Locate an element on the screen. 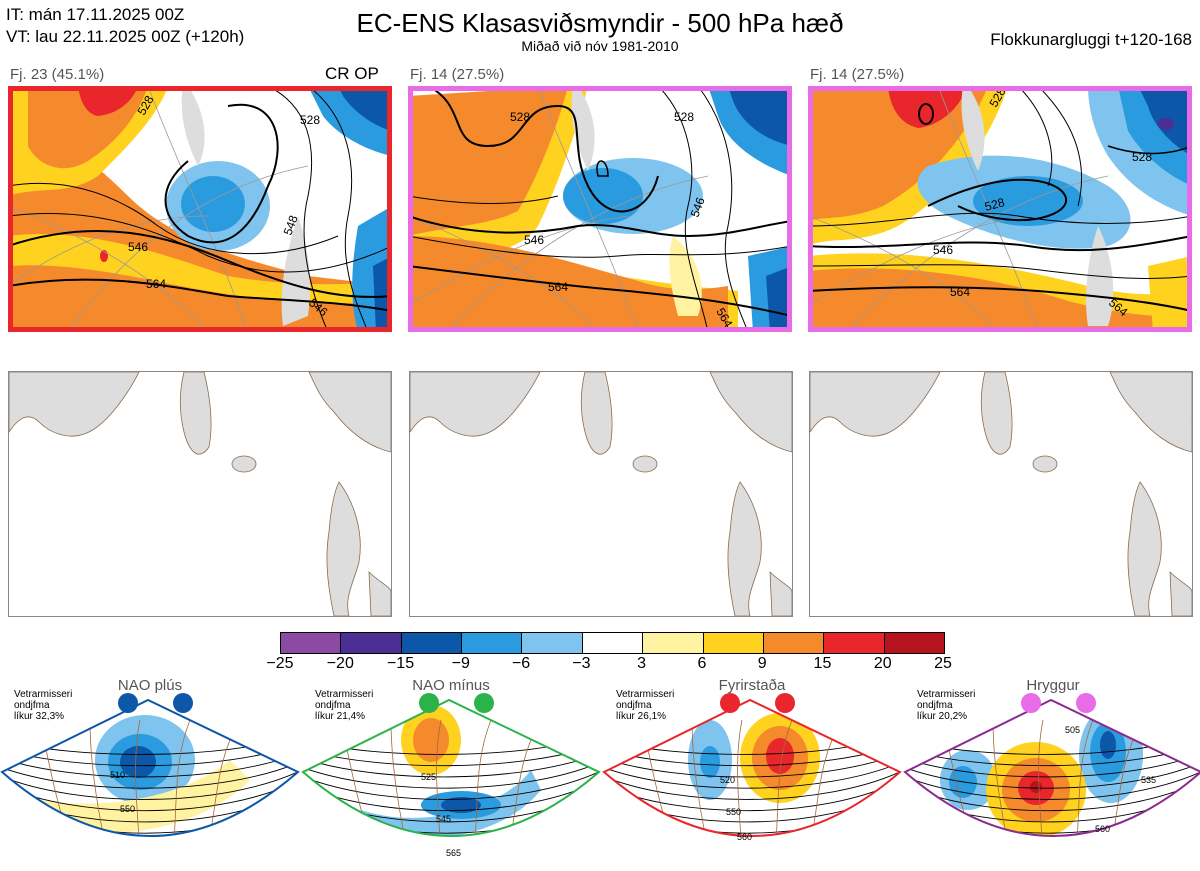 Image resolution: width=1200 pixels, height=871 pixels. cluster-map-1: 528 546 564 548 528 546 is located at coordinates (200, 209).